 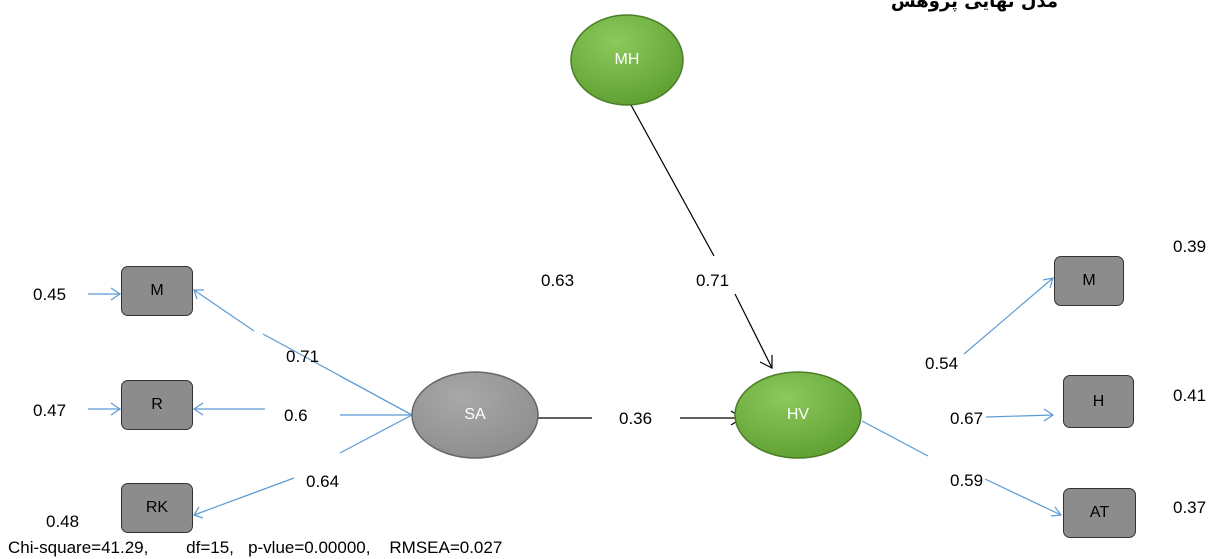 What do you see at coordinates (967, 418) in the screenshot?
I see `loading-hv-h: 0.67` at bounding box center [967, 418].